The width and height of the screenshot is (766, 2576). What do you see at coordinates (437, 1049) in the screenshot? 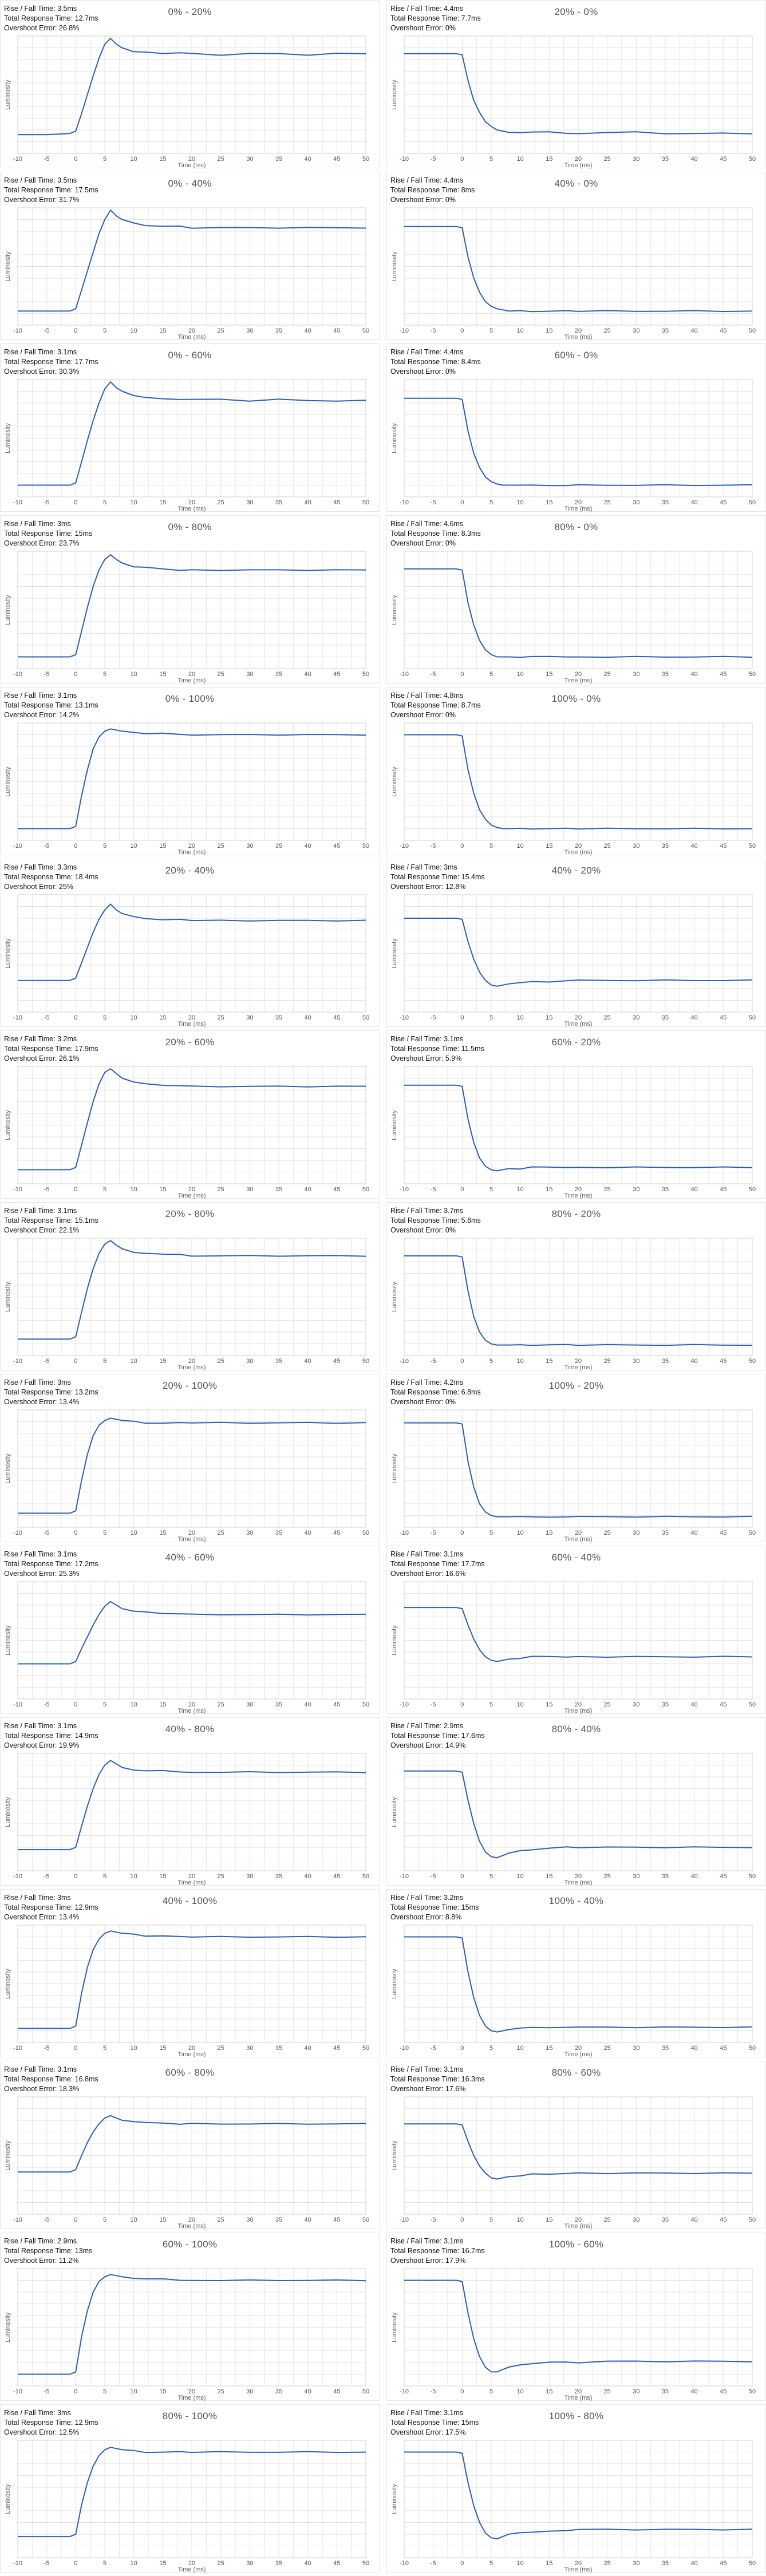
I see `stat-line: Total Response Time: 11.5ms` at bounding box center [437, 1049].